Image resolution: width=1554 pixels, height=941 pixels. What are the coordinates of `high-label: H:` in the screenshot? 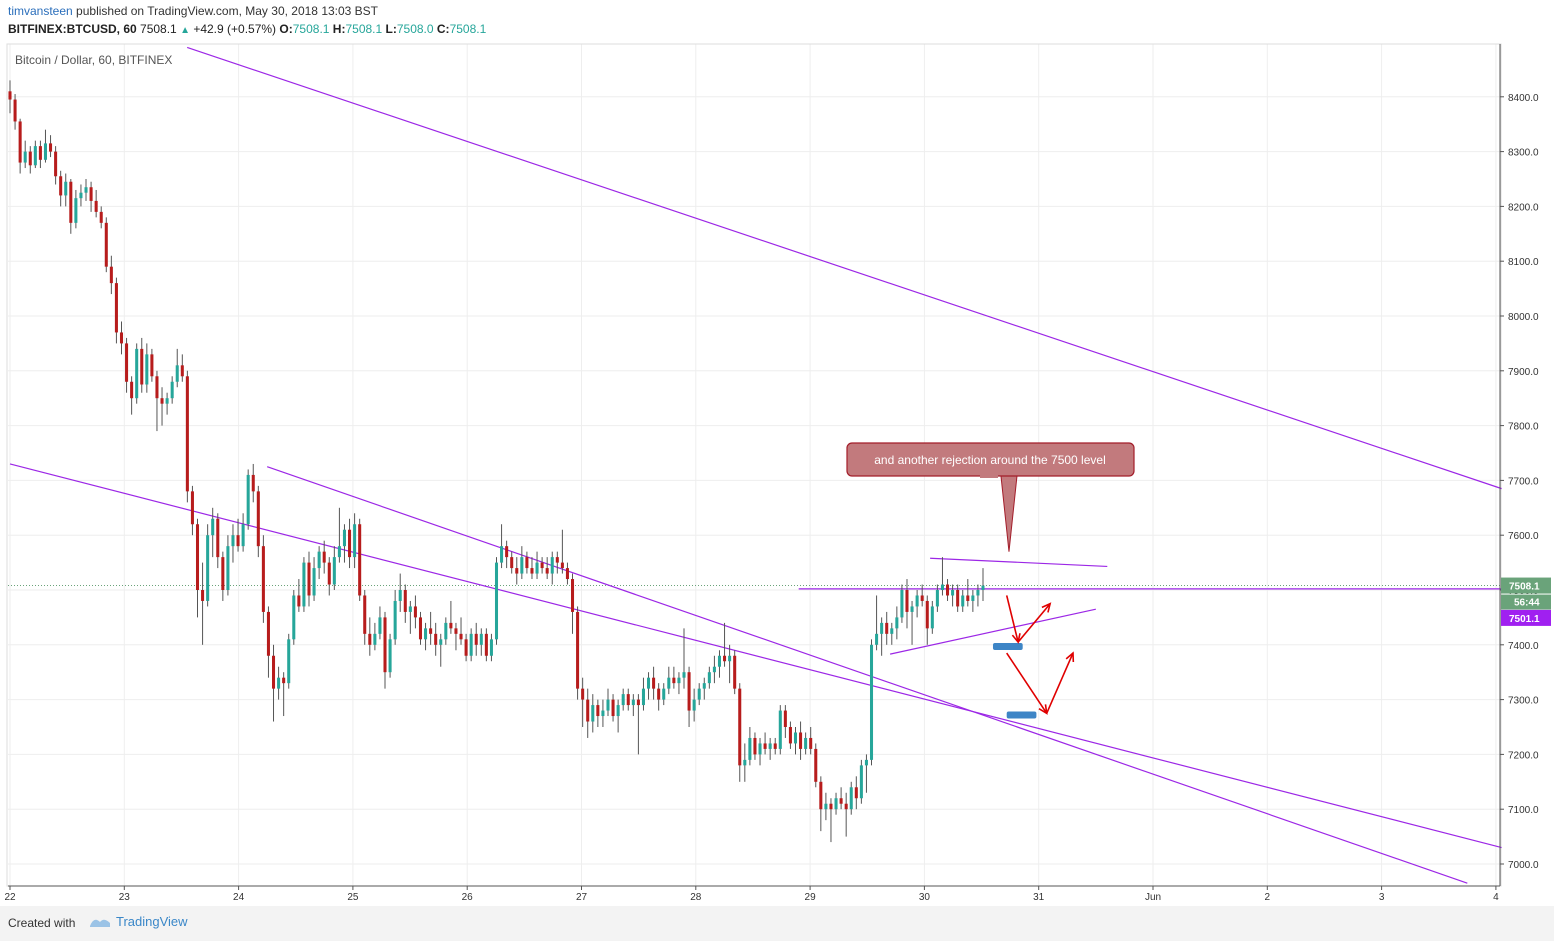 It's located at (339, 29).